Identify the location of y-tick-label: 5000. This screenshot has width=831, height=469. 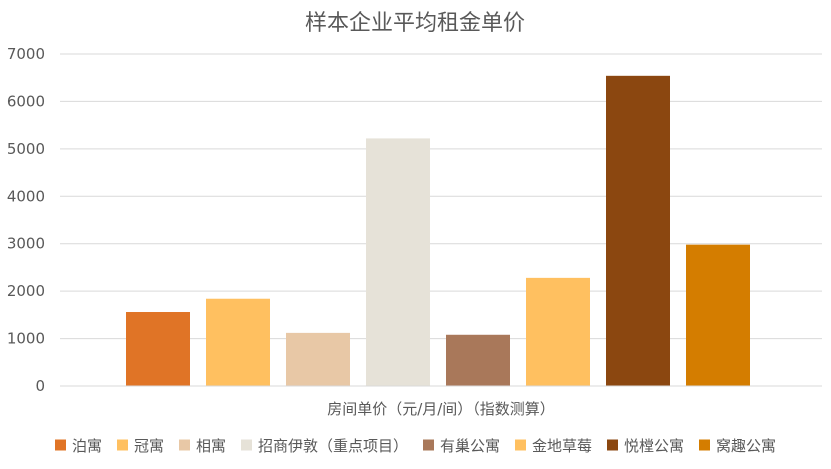
(26, 149).